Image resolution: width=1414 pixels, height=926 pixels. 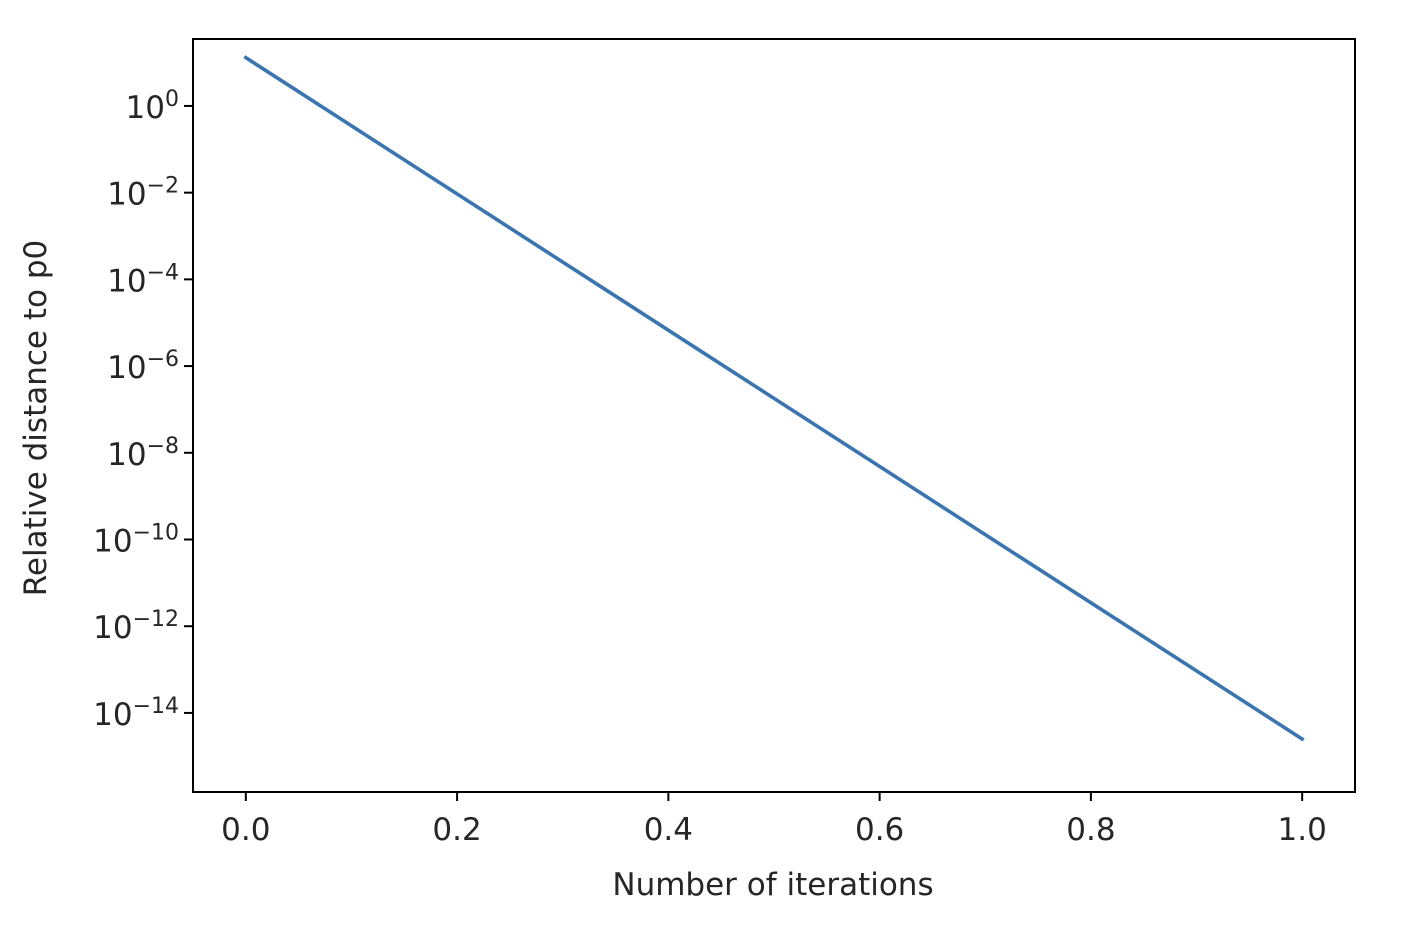 I want to click on y-tick-label: 10⁻¹⁴, so click(x=136, y=713).